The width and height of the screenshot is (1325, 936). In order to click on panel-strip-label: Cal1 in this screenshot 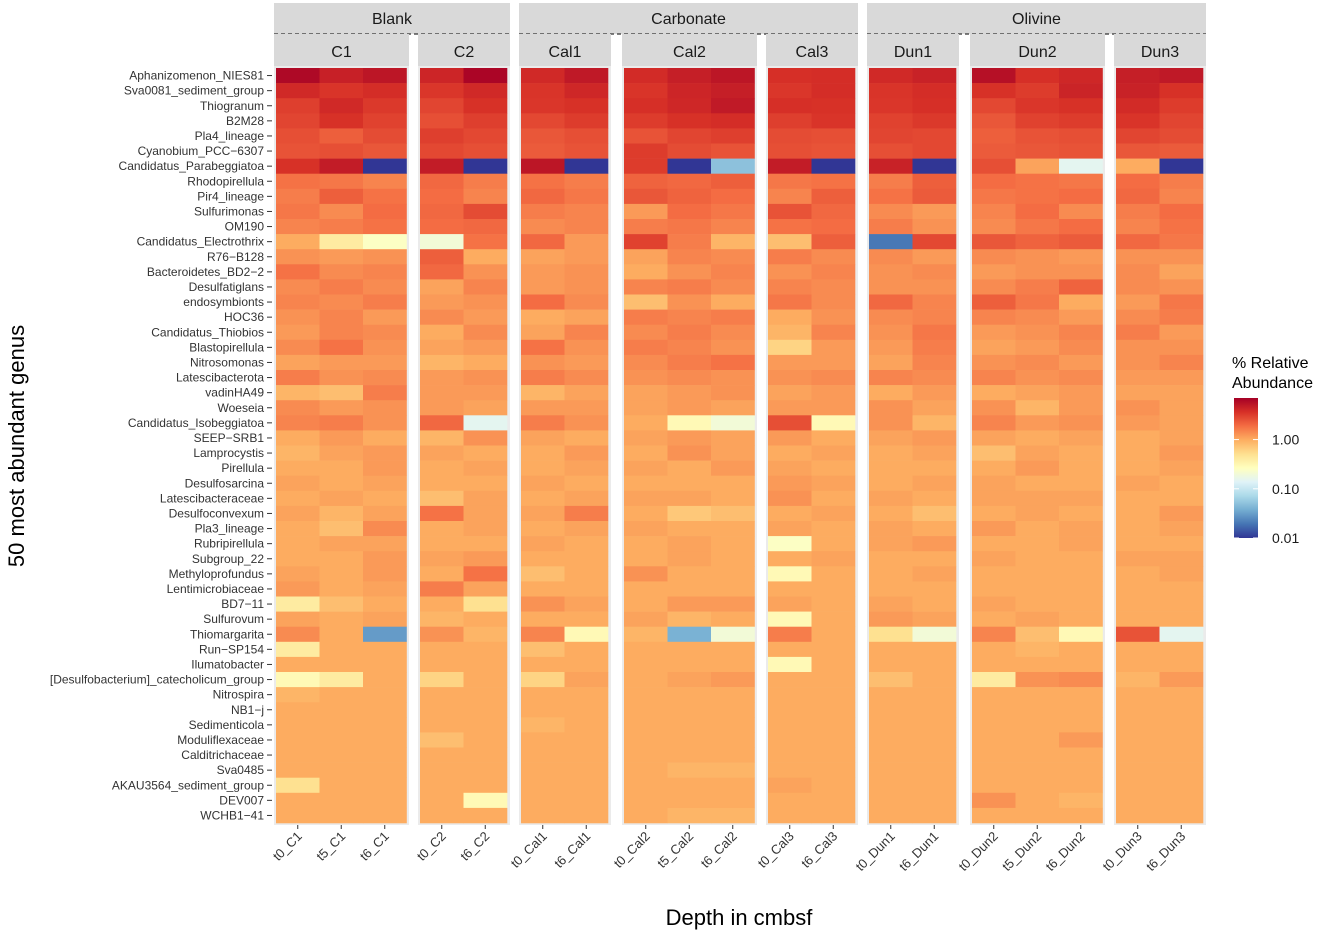, I will do `click(565, 52)`.